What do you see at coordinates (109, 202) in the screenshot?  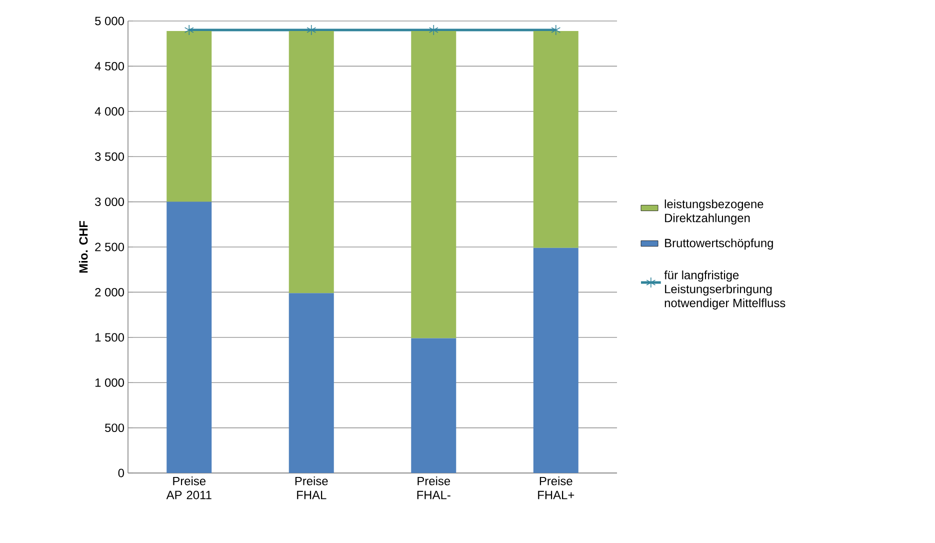 I see `y-tick-label: 3 000` at bounding box center [109, 202].